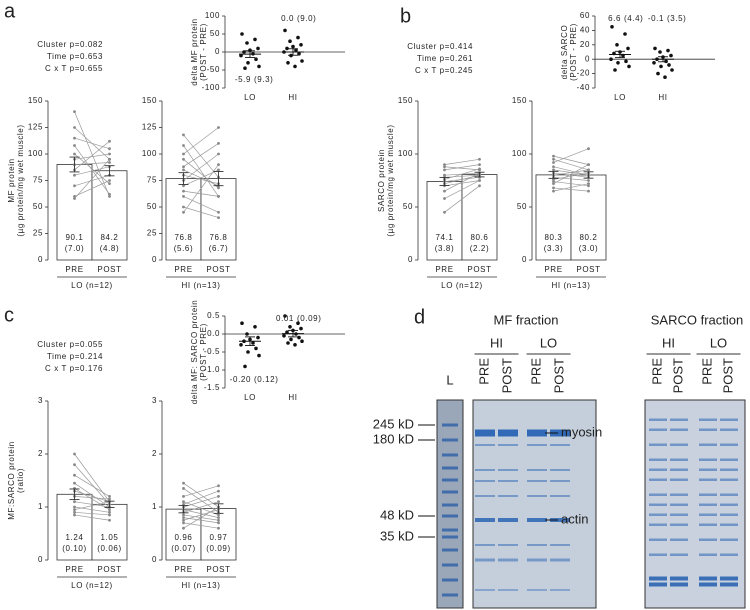 The image size is (750, 610). Describe the element at coordinates (215, 33) in the screenshot. I see `y-tick-label: 50` at that location.